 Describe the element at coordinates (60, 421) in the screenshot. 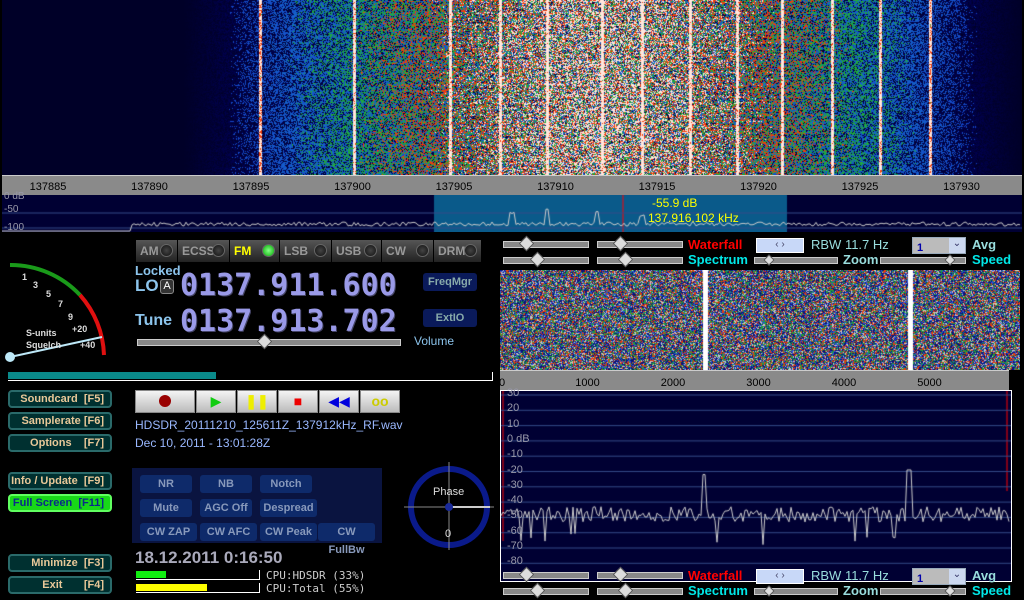

I see `side-button-1: Samplerate [F6]` at that location.